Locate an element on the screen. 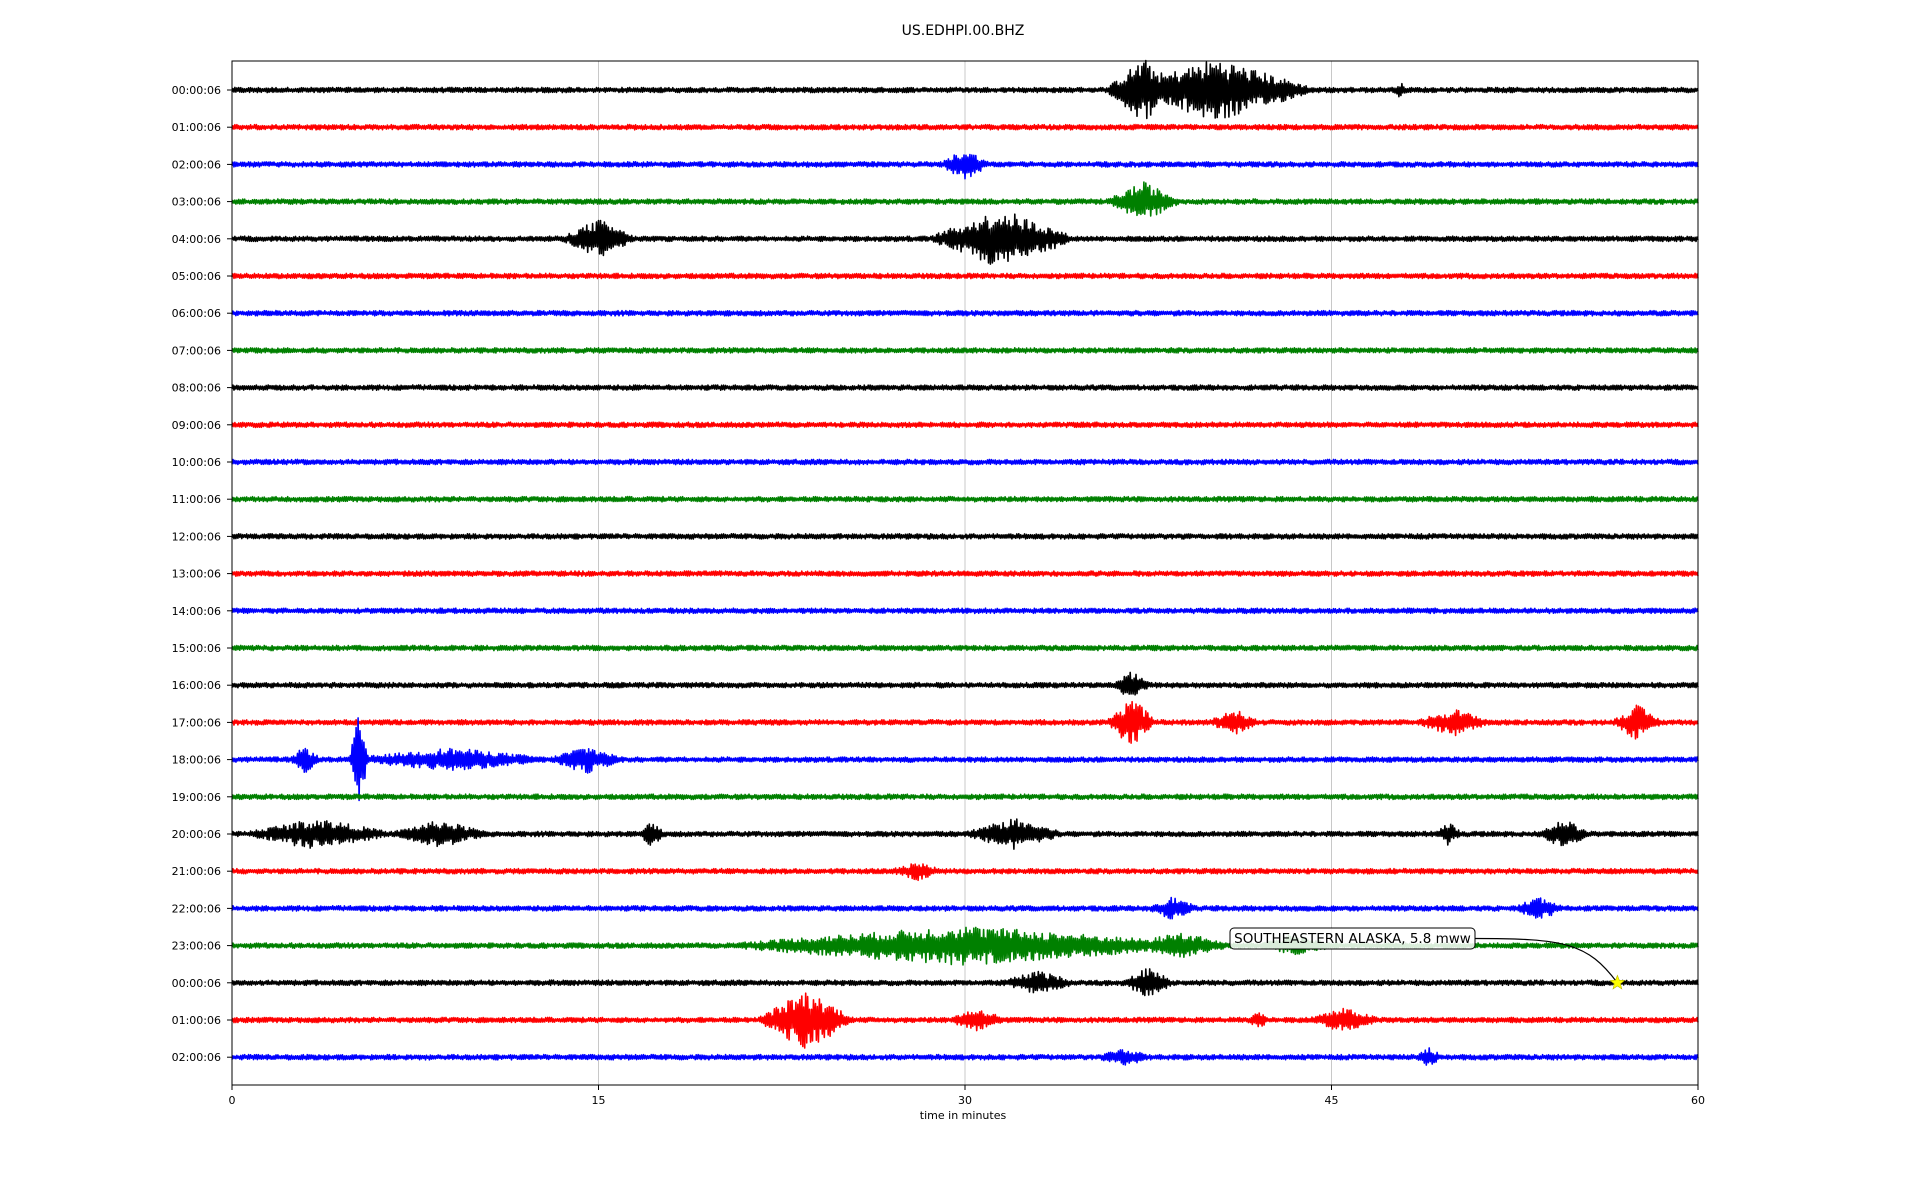 Image resolution: width=1920 pixels, height=1200 pixels. annotation-arrow is located at coordinates (1546, 960).